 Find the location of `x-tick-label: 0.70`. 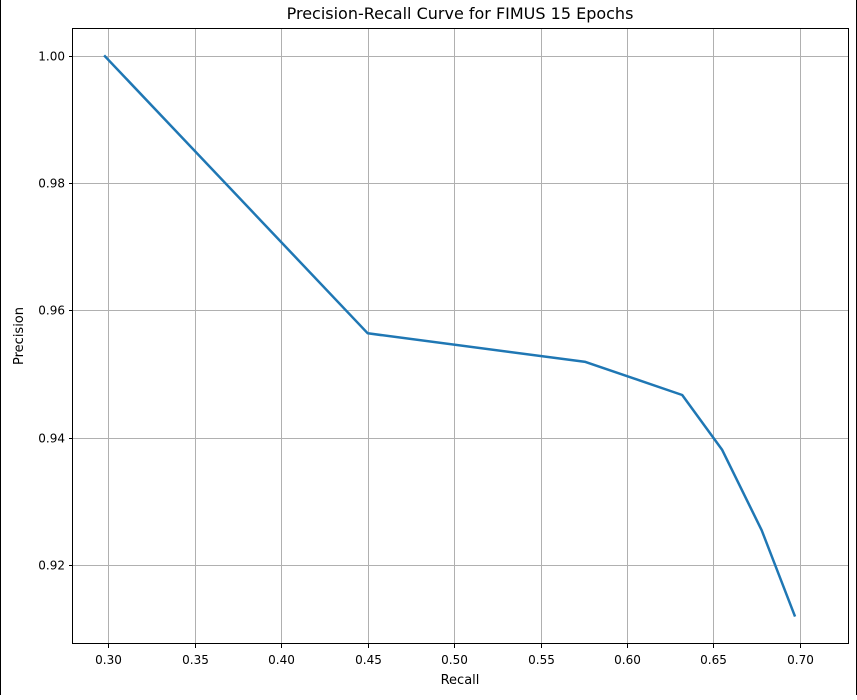

x-tick-label: 0.70 is located at coordinates (800, 660).